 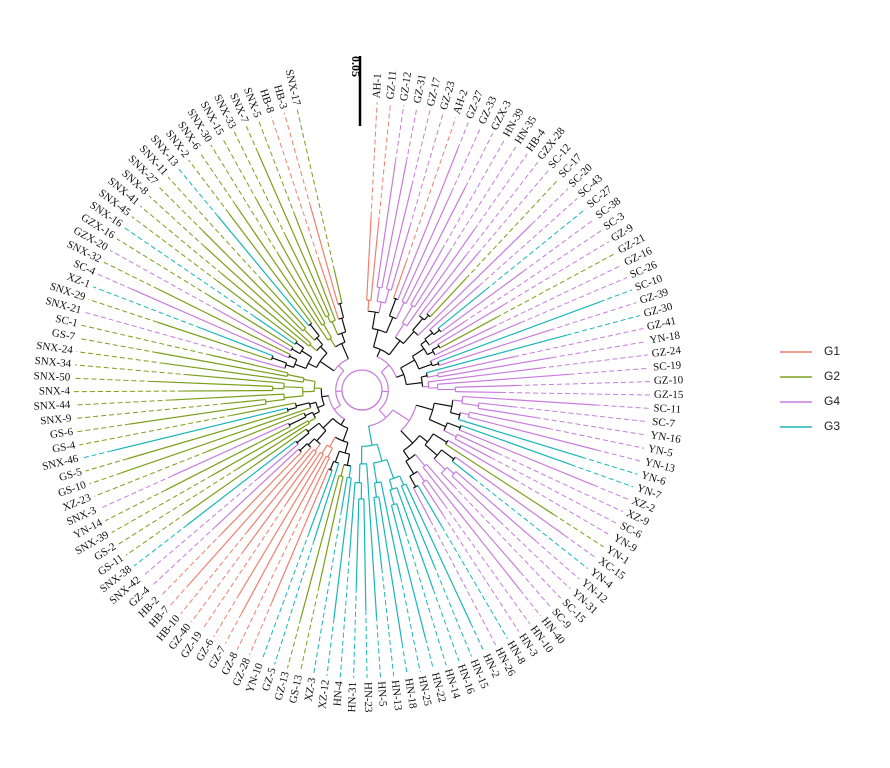 What do you see at coordinates (56, 419) in the screenshot?
I see `leaf-label: SNX-9` at bounding box center [56, 419].